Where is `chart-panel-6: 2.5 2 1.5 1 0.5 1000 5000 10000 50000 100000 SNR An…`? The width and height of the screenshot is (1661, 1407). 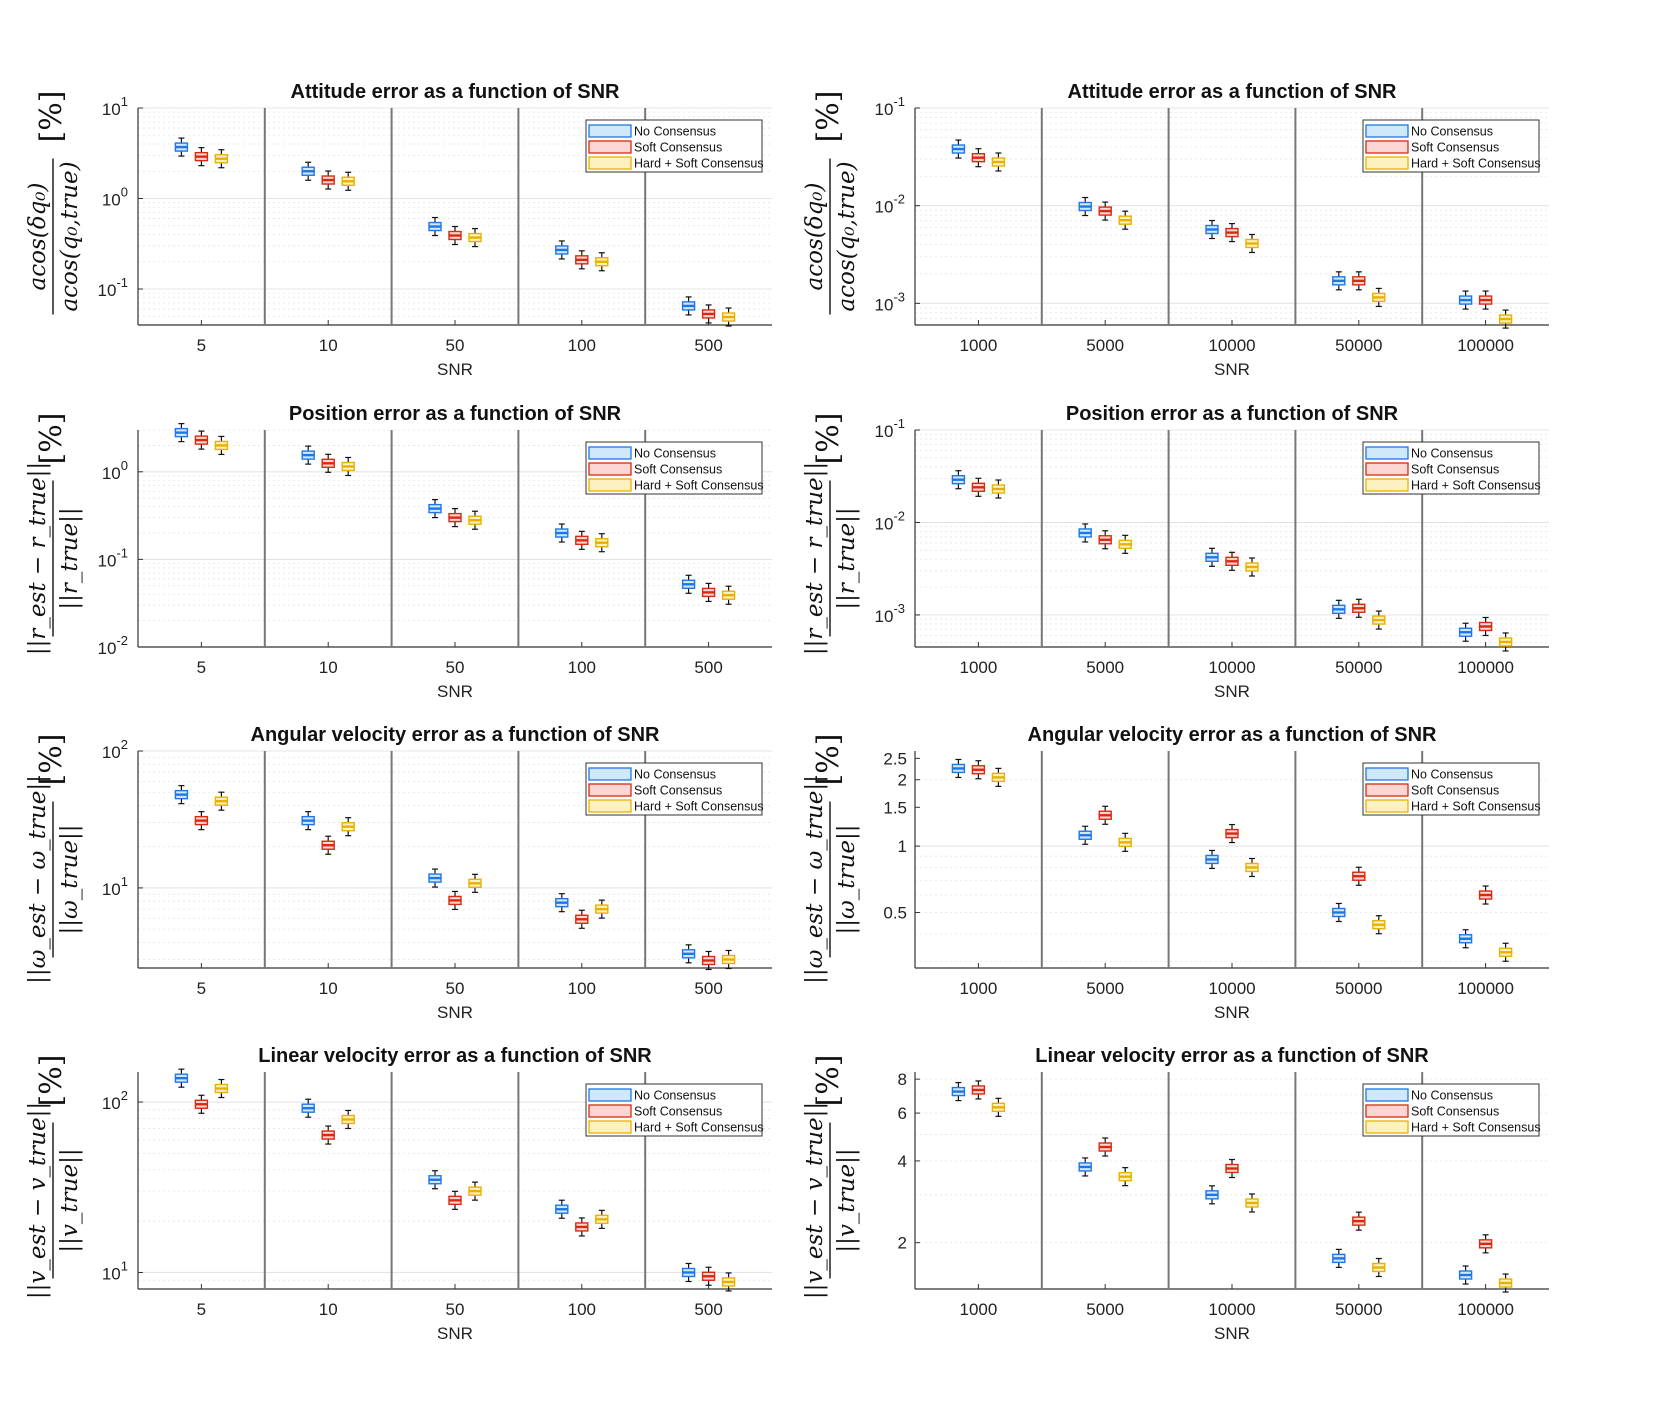 chart-panel-6: 2.5 2 1.5 1 0.5 1000 5000 10000 50000 100000 SNR An… is located at coordinates (1175, 873).